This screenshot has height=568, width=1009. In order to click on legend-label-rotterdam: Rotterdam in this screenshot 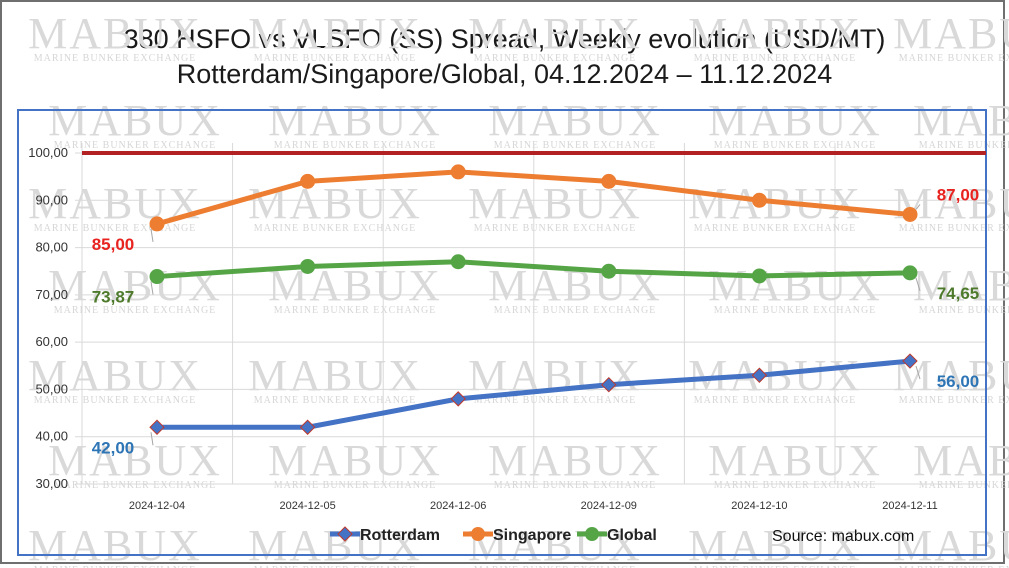, I will do `click(400, 535)`.